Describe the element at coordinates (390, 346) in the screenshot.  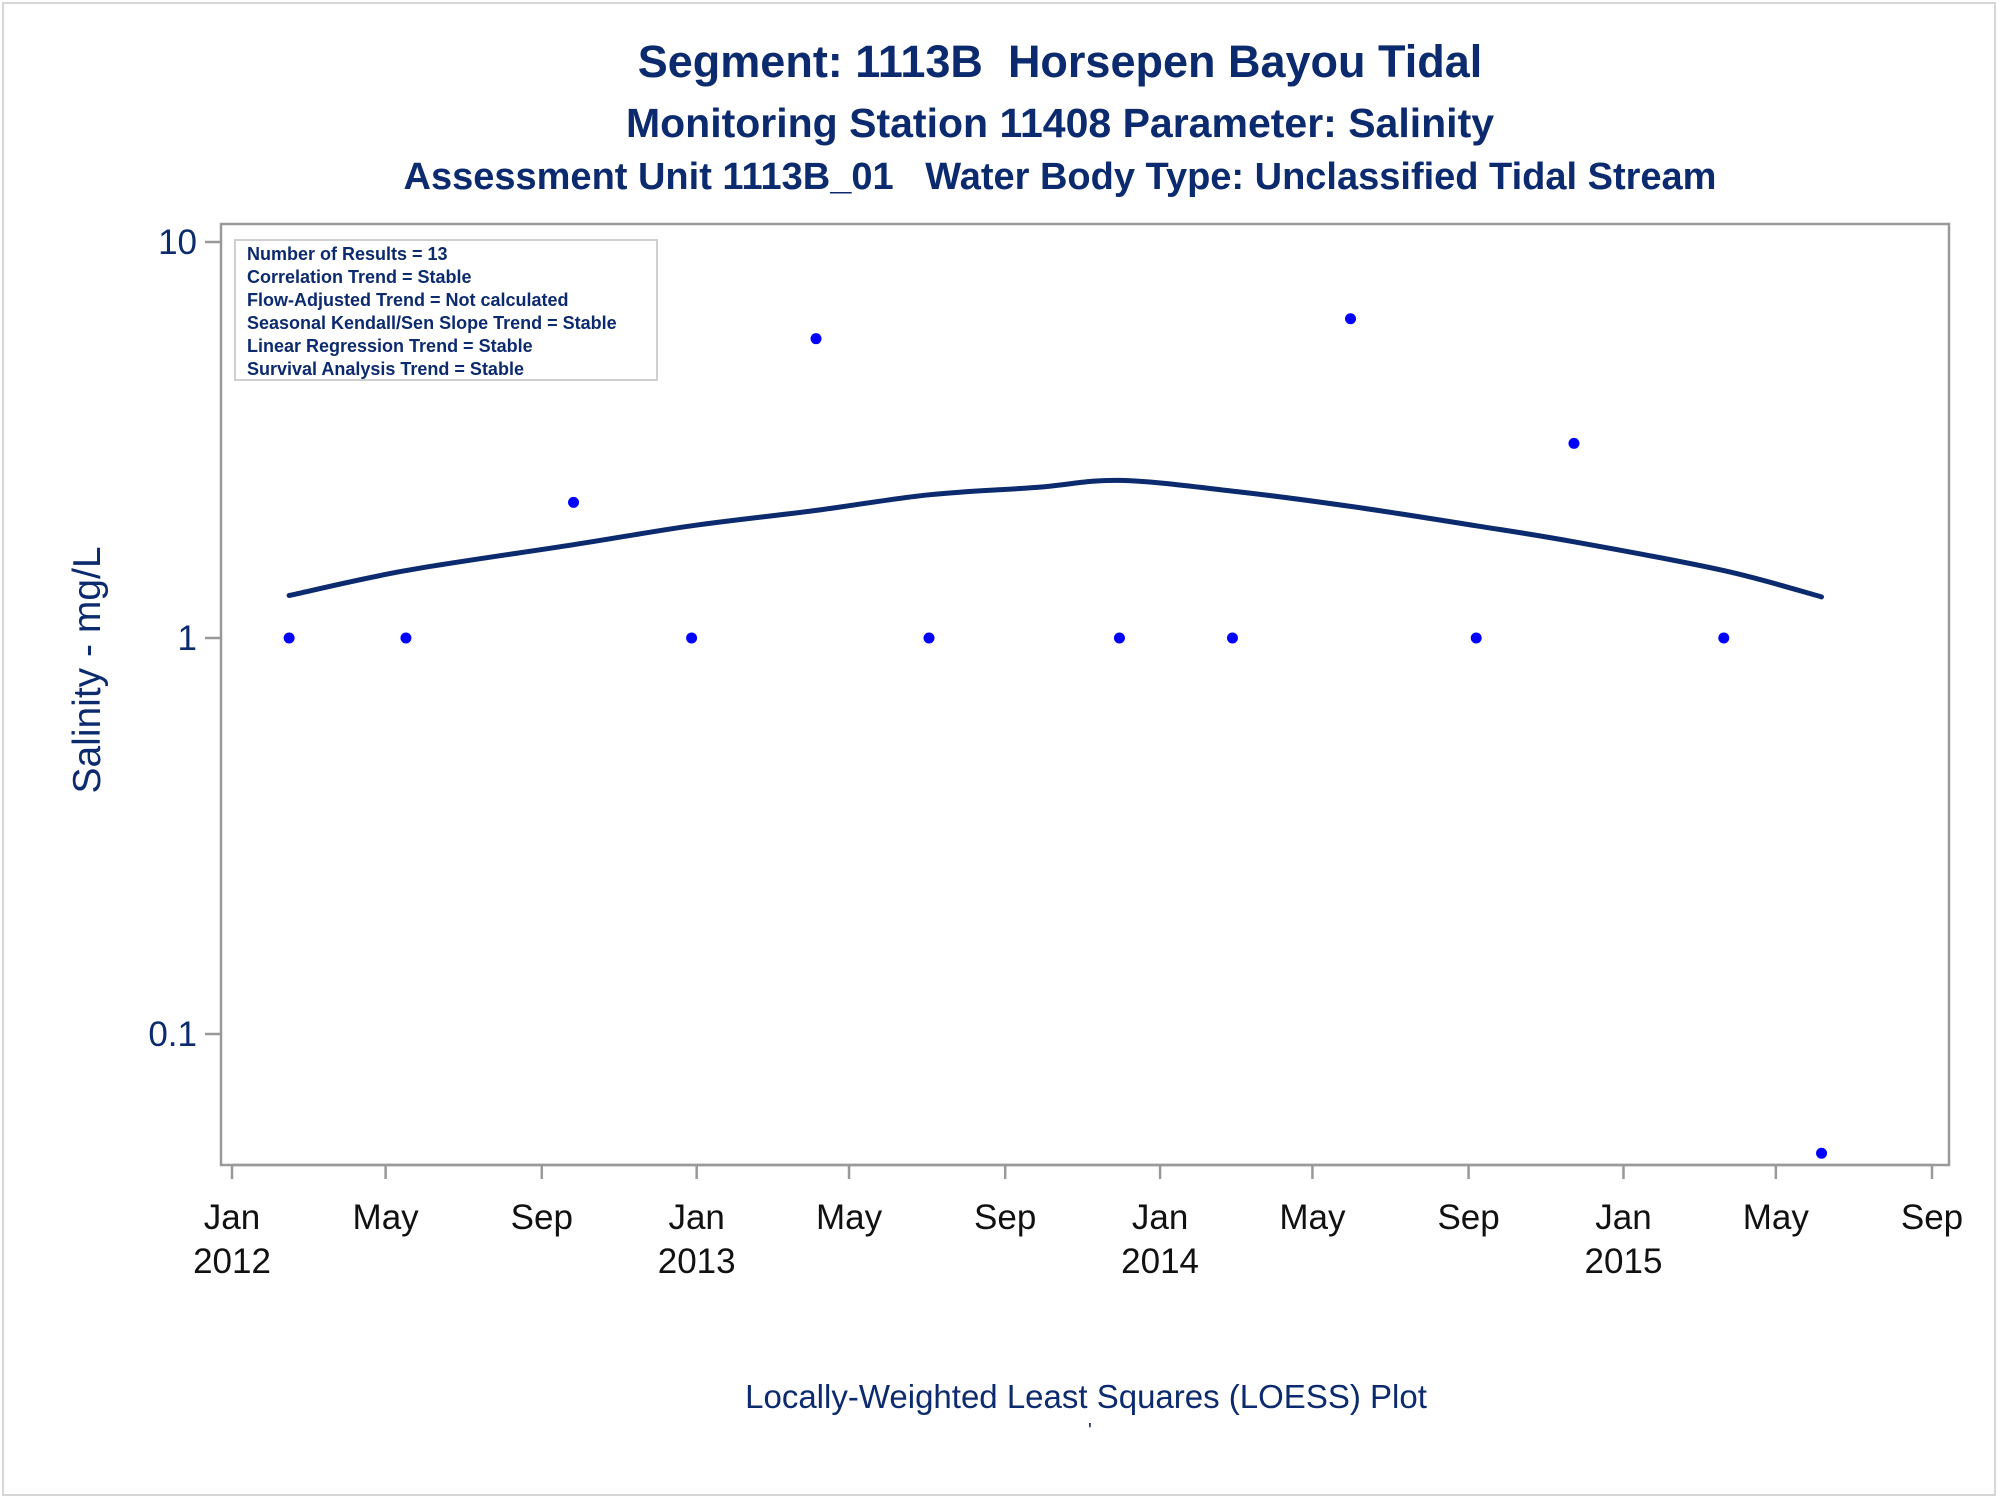
I see `legend-line: Linear Regression Trend = Stable` at that location.